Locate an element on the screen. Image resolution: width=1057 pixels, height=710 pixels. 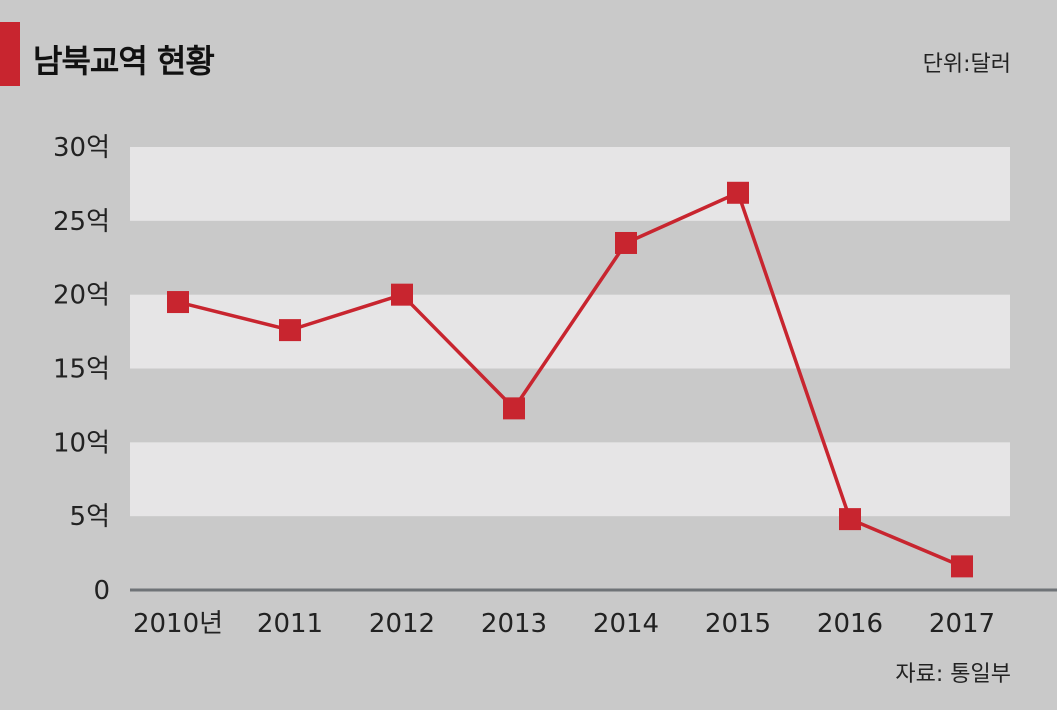
y-tick-label: 20억 is located at coordinates (81, 296).